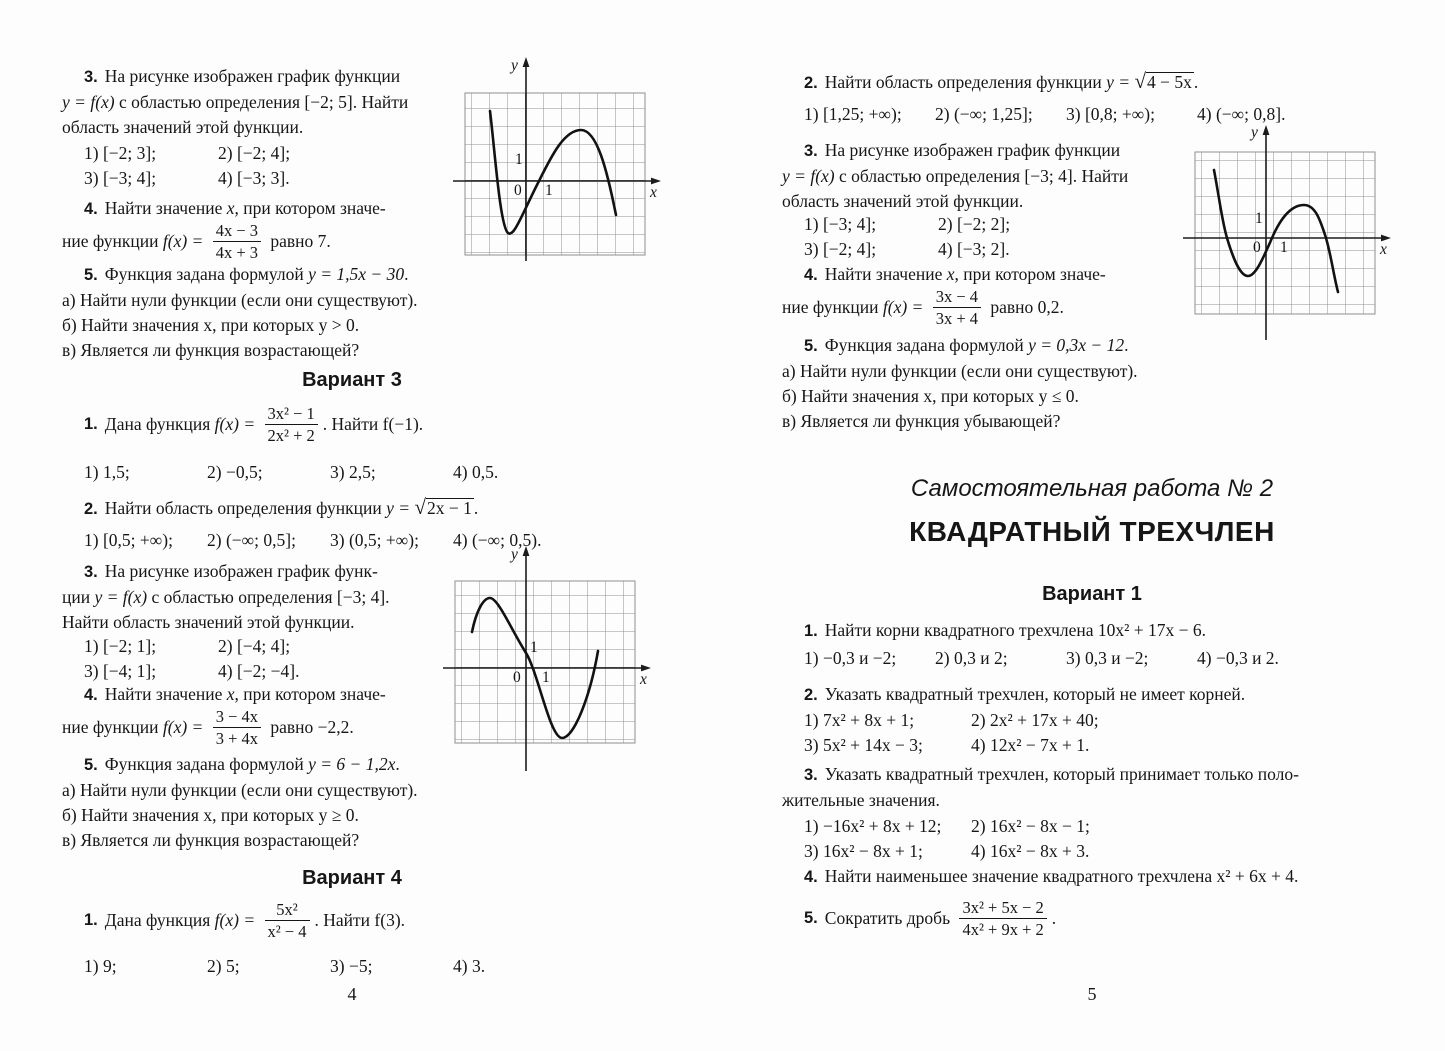  I want to click on function-curve, so click(553, 172).